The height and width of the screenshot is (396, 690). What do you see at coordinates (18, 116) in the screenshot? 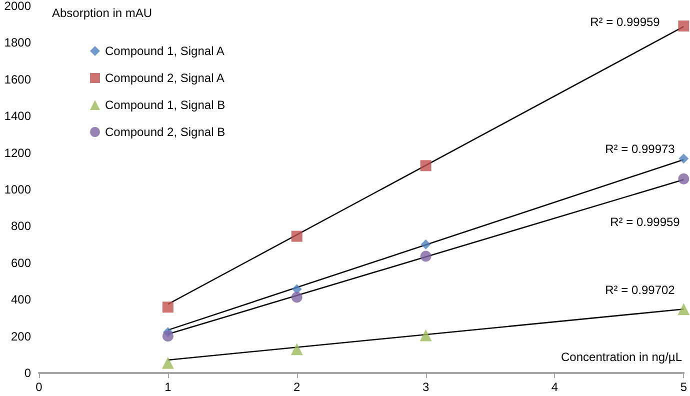
I see `y-tick-label: 1400` at bounding box center [18, 116].